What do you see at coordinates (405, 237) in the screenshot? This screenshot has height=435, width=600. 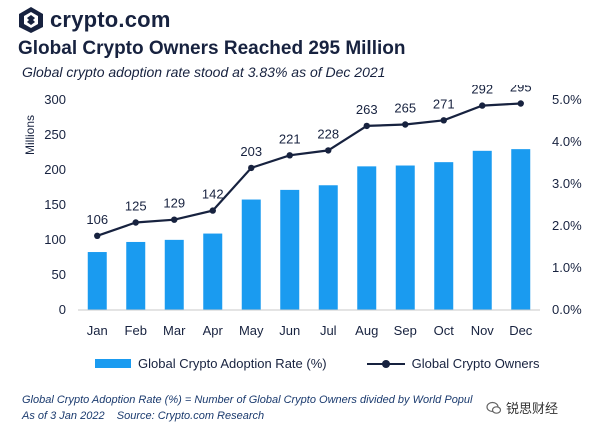 I see `bar-sep` at bounding box center [405, 237].